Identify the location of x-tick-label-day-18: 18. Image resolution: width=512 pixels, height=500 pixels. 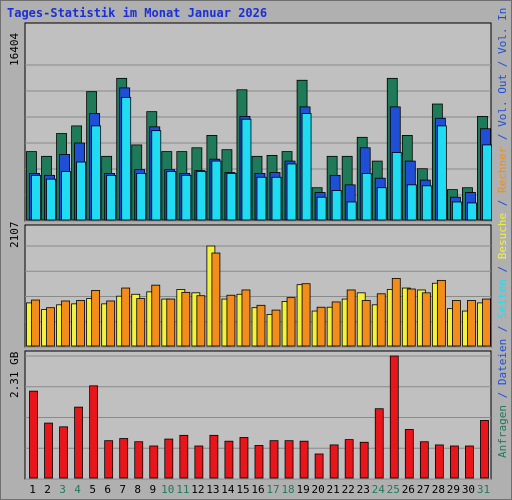
(287, 489).